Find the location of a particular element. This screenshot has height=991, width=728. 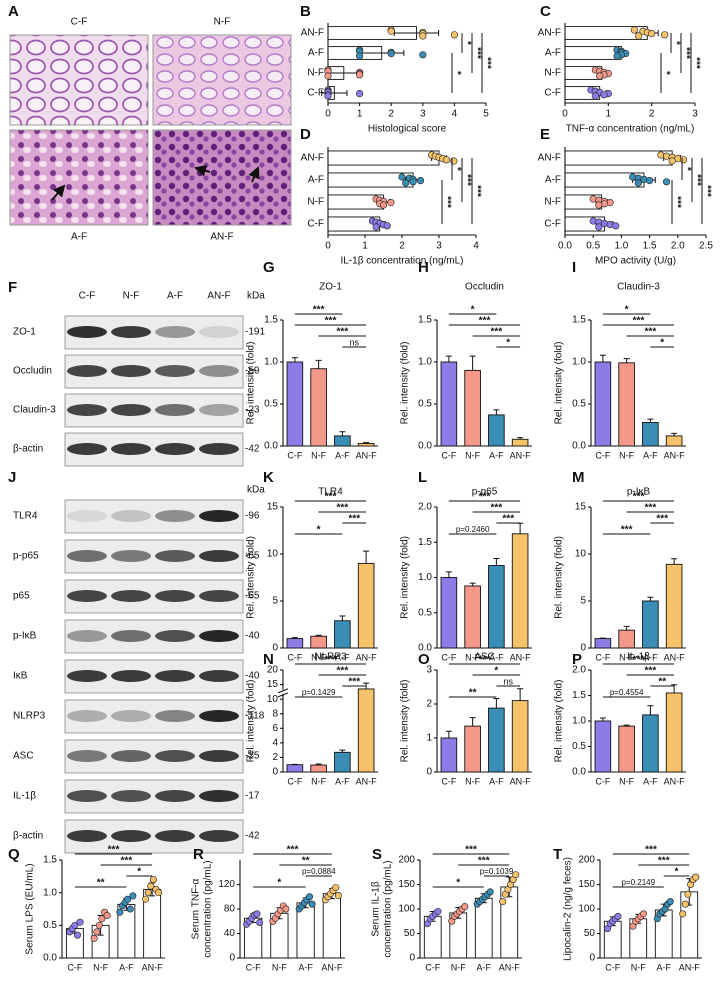

significance-label: p=0.1429 is located at coordinates (319, 692).